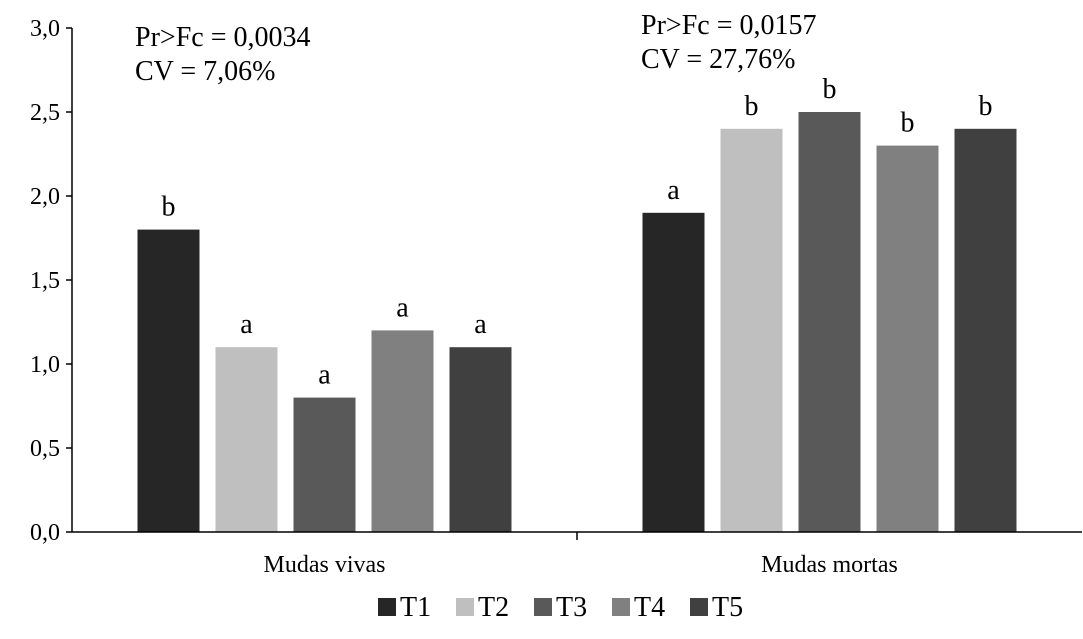 The width and height of the screenshot is (1083, 639). I want to click on bar-t1-mudas-mortas, so click(673, 372).